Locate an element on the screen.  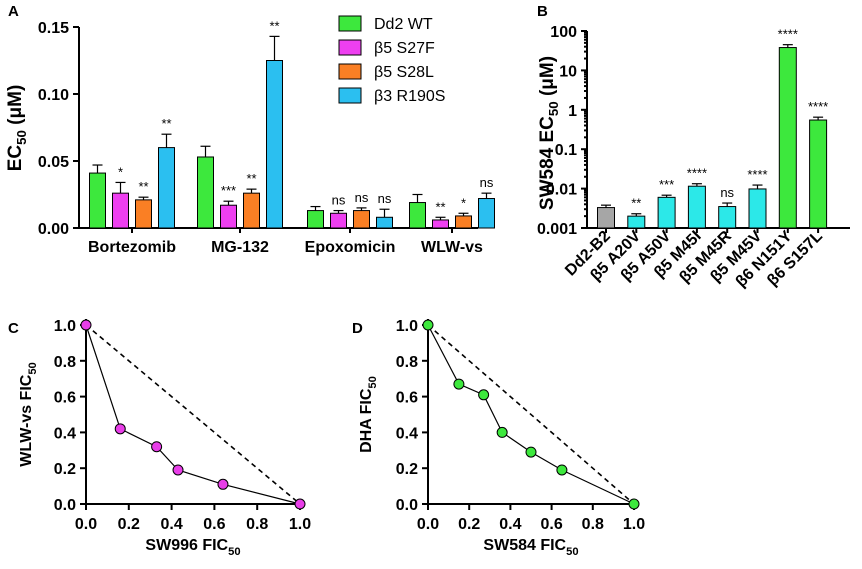
panel-c-y-title: WLW-vs FIC50 is located at coordinates (28, 414).